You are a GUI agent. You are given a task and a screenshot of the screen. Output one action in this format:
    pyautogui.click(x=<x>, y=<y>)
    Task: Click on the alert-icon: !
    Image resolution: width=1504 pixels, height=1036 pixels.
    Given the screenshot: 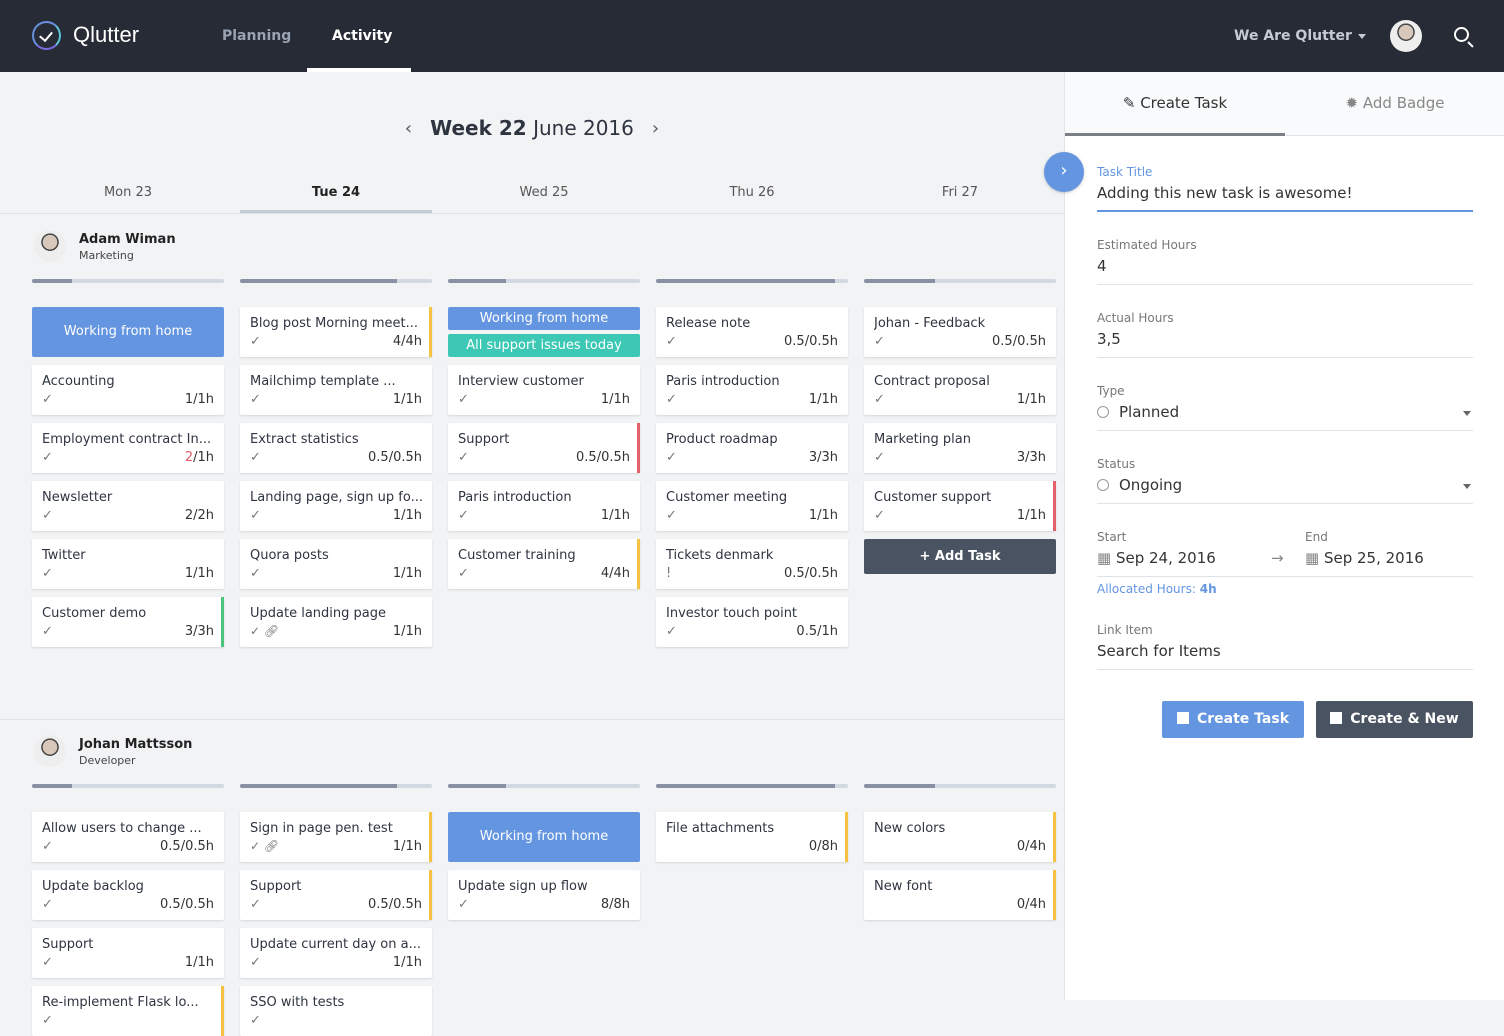 What is the action you would take?
    pyautogui.click(x=669, y=573)
    